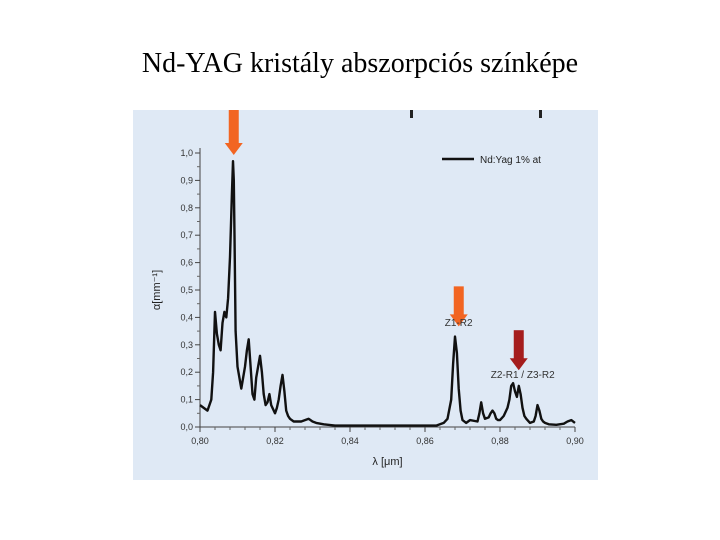 This screenshot has height=540, width=720. I want to click on legend: Nd:Yag 1% at, so click(491, 160).